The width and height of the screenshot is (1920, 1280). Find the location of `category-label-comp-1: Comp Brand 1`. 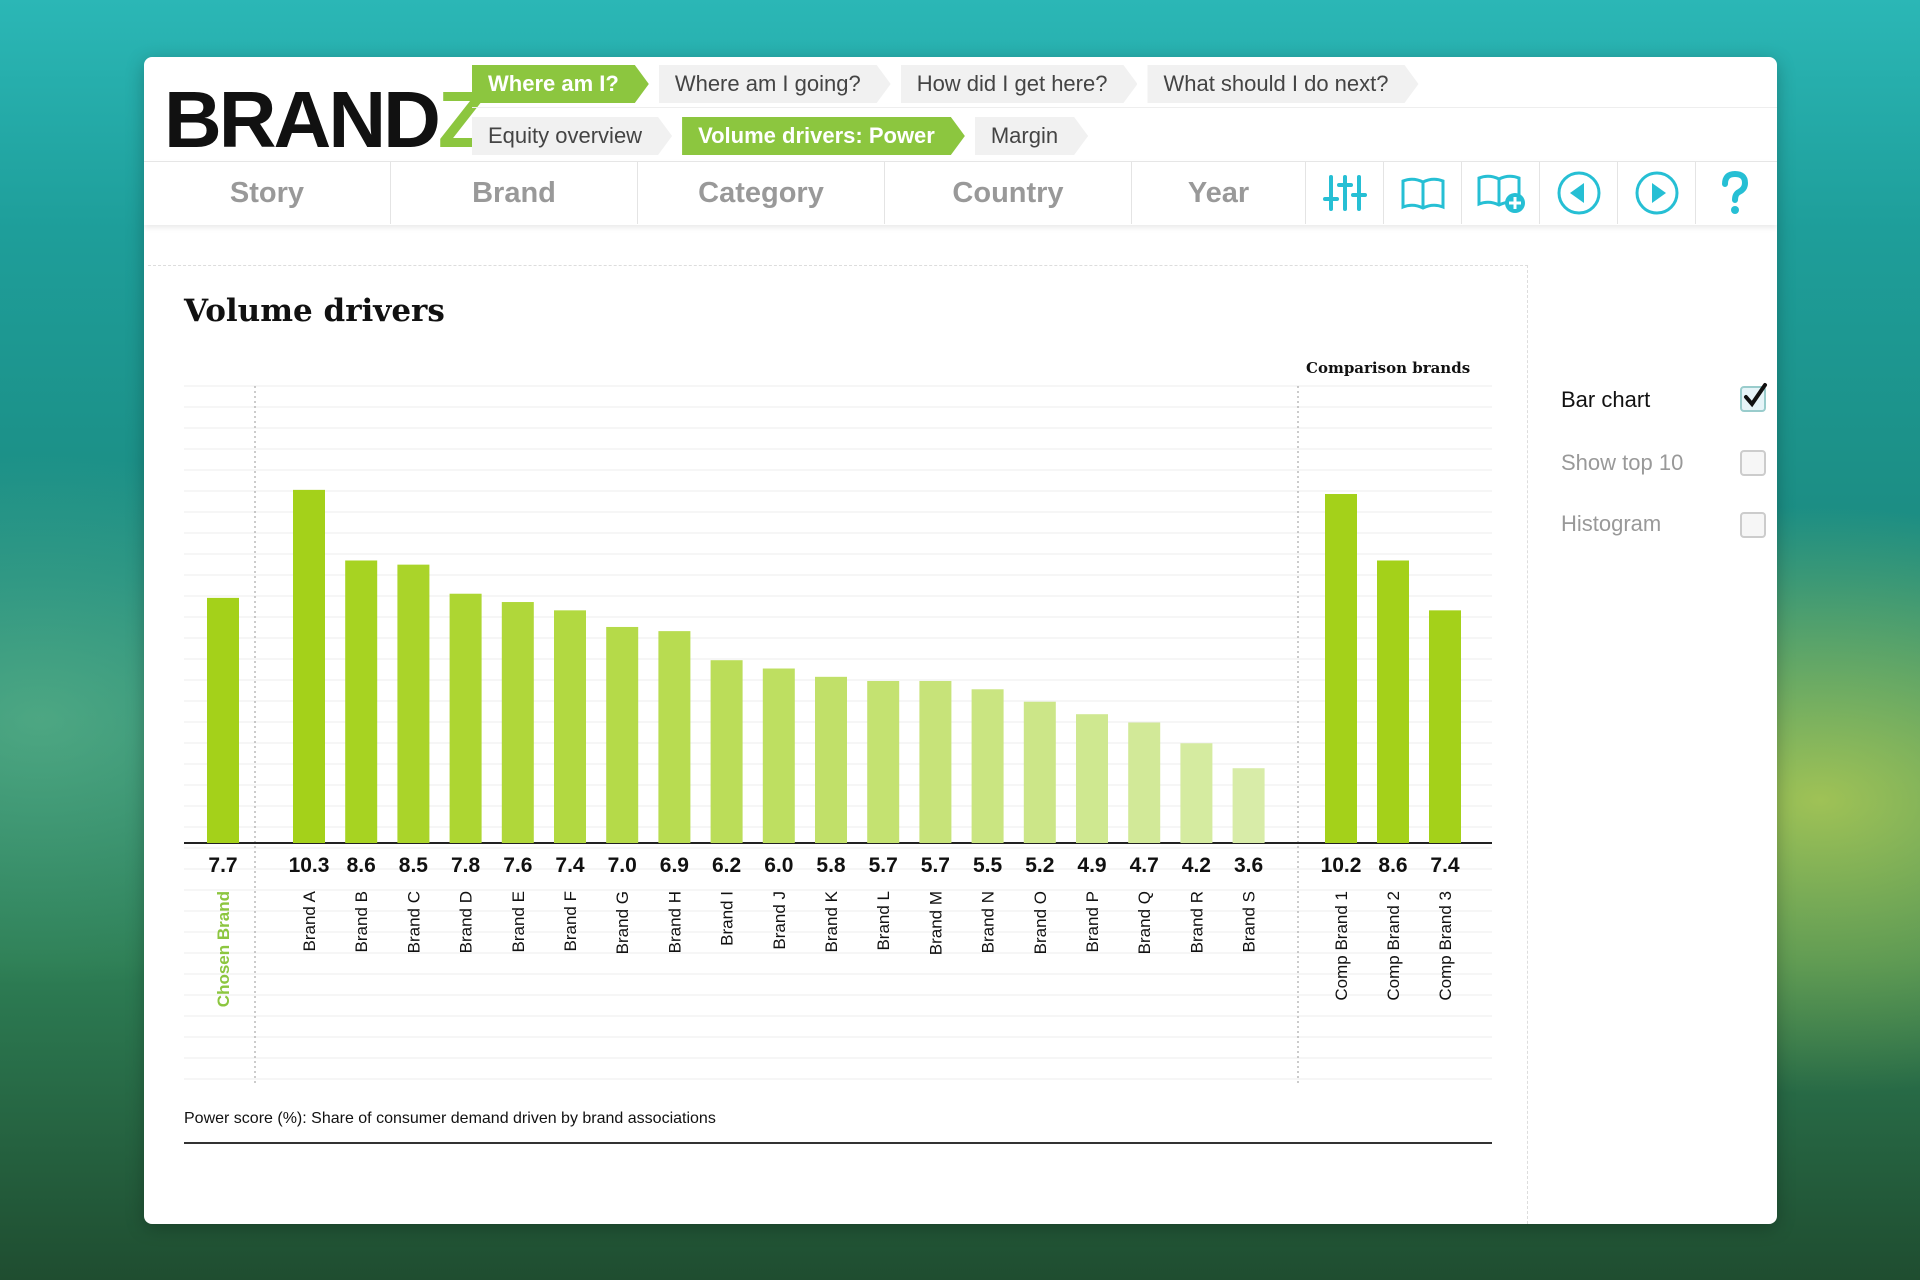

category-label-comp-1: Comp Brand 1 is located at coordinates (1341, 946).